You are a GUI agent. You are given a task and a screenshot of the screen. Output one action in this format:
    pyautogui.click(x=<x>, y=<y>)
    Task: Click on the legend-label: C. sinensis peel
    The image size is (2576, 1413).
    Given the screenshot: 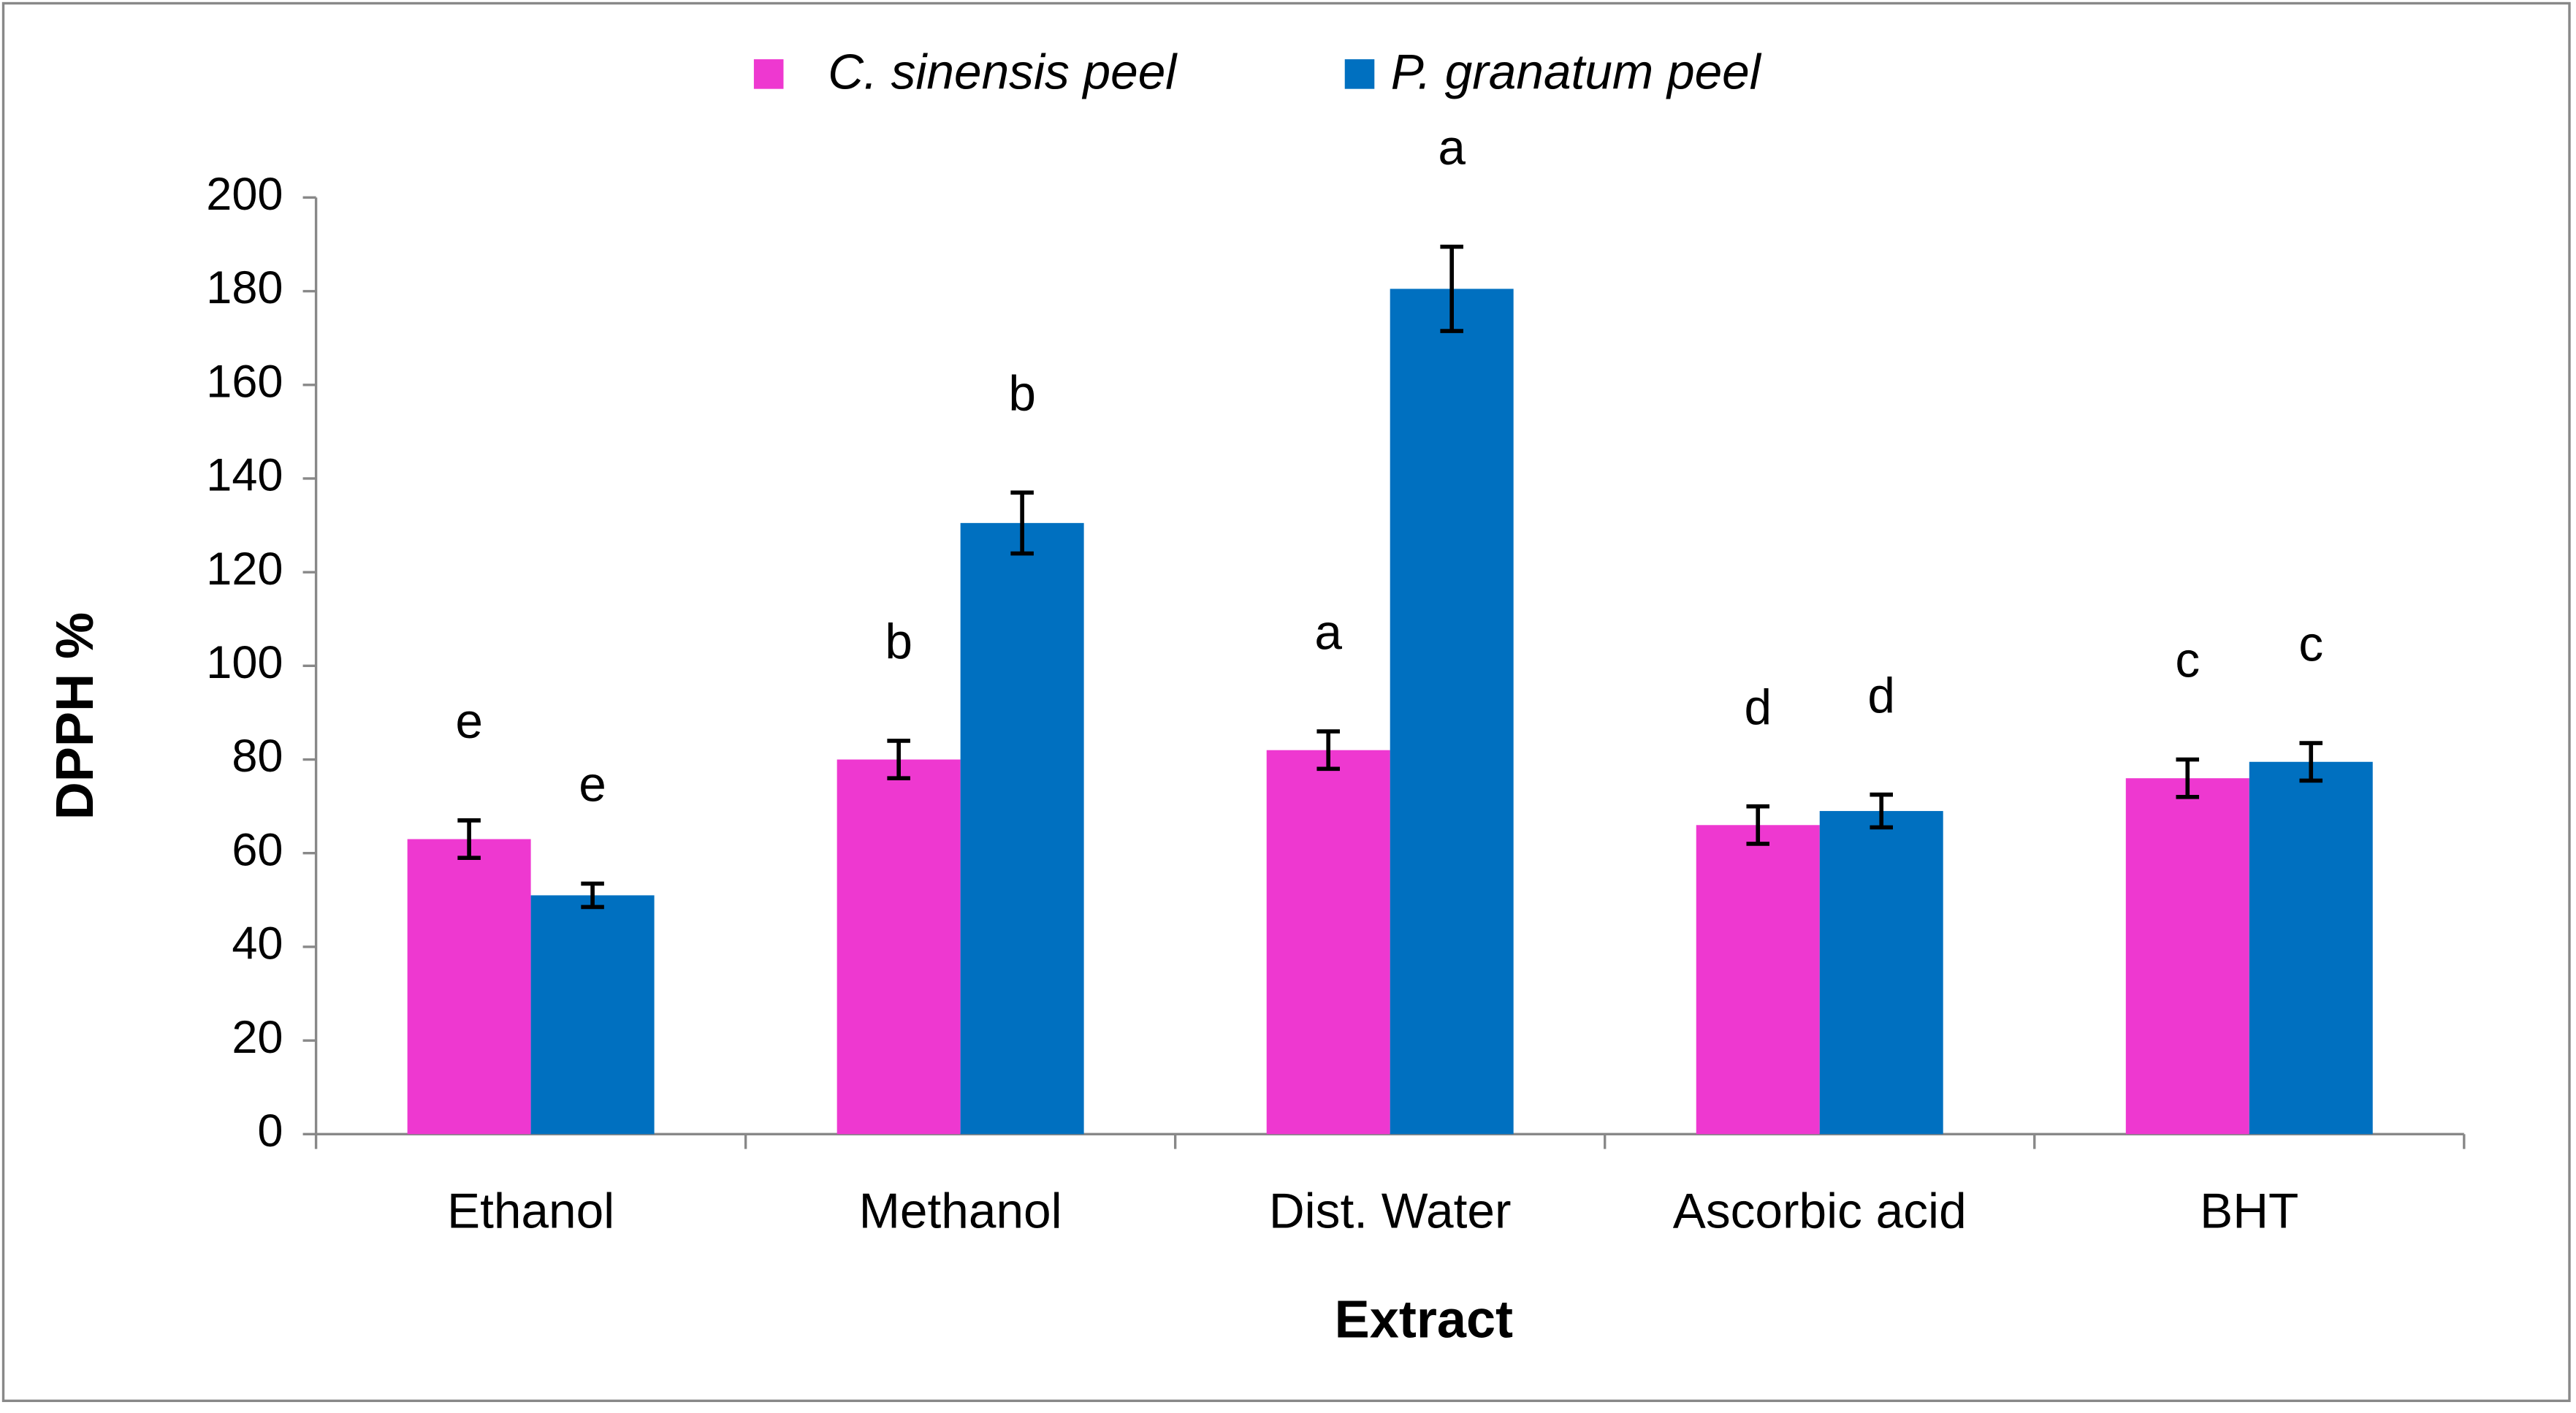 What is the action you would take?
    pyautogui.click(x=1003, y=72)
    